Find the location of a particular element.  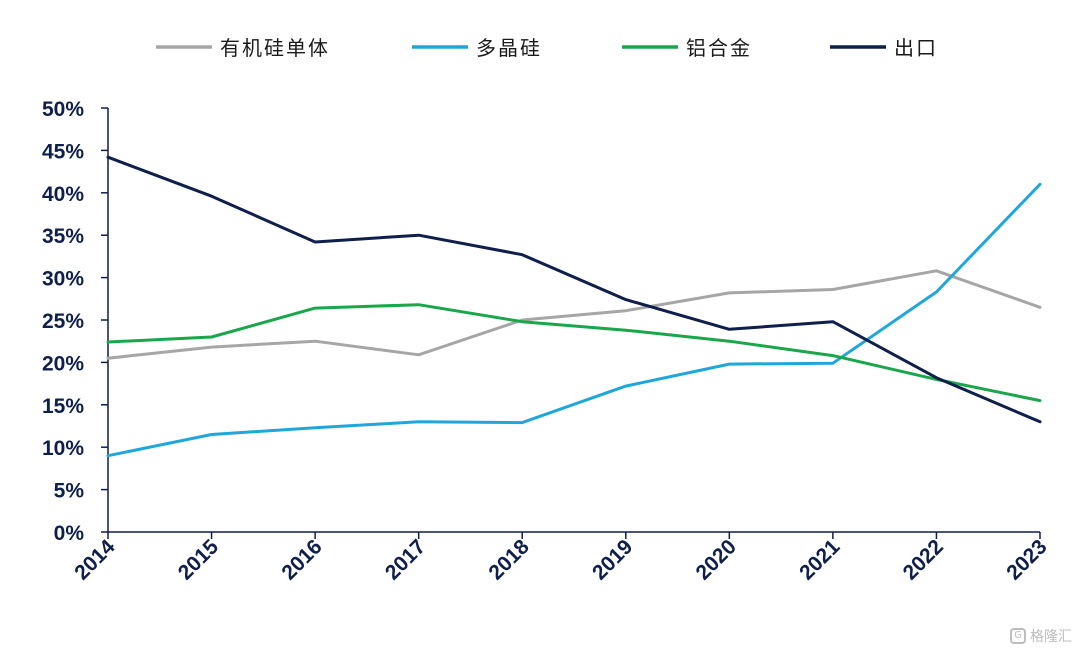

x-tick-label: 2017 is located at coordinates (405, 559).